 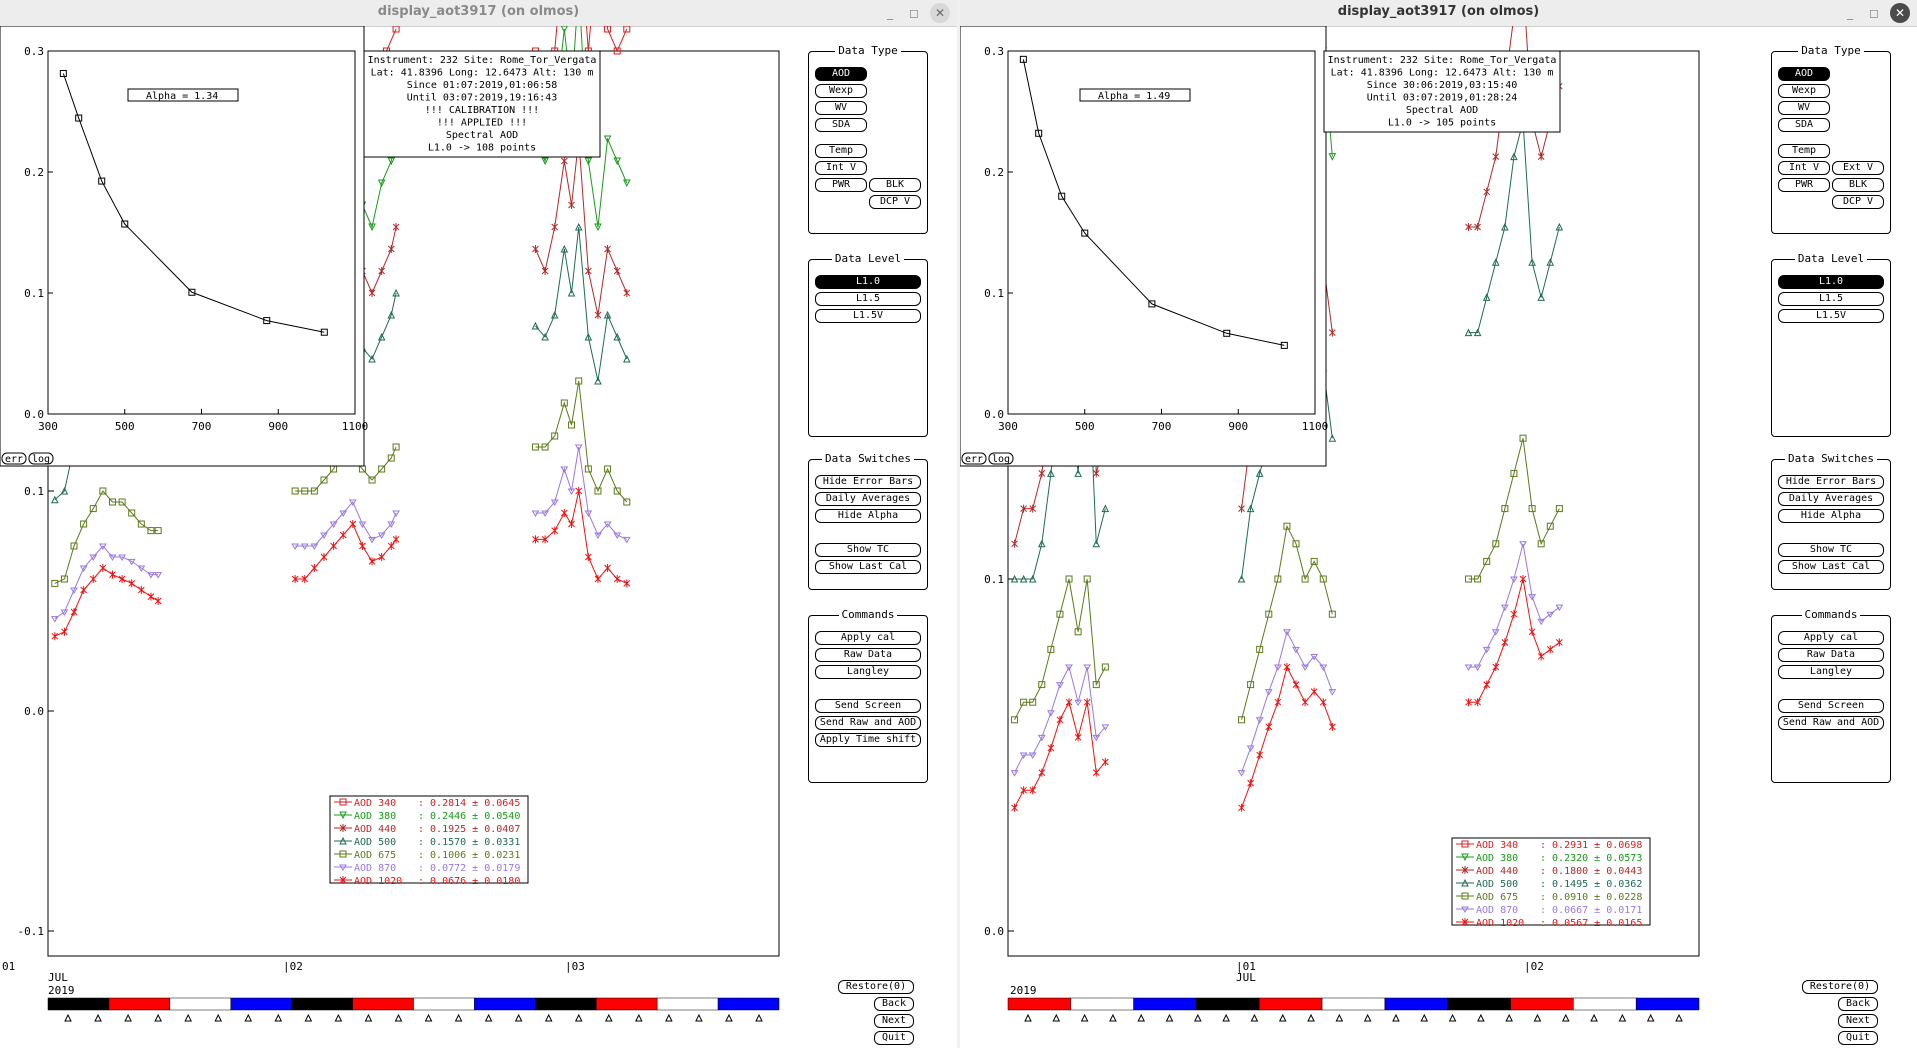 I want to click on ext-v-button: Ext V, so click(x=1858, y=168).